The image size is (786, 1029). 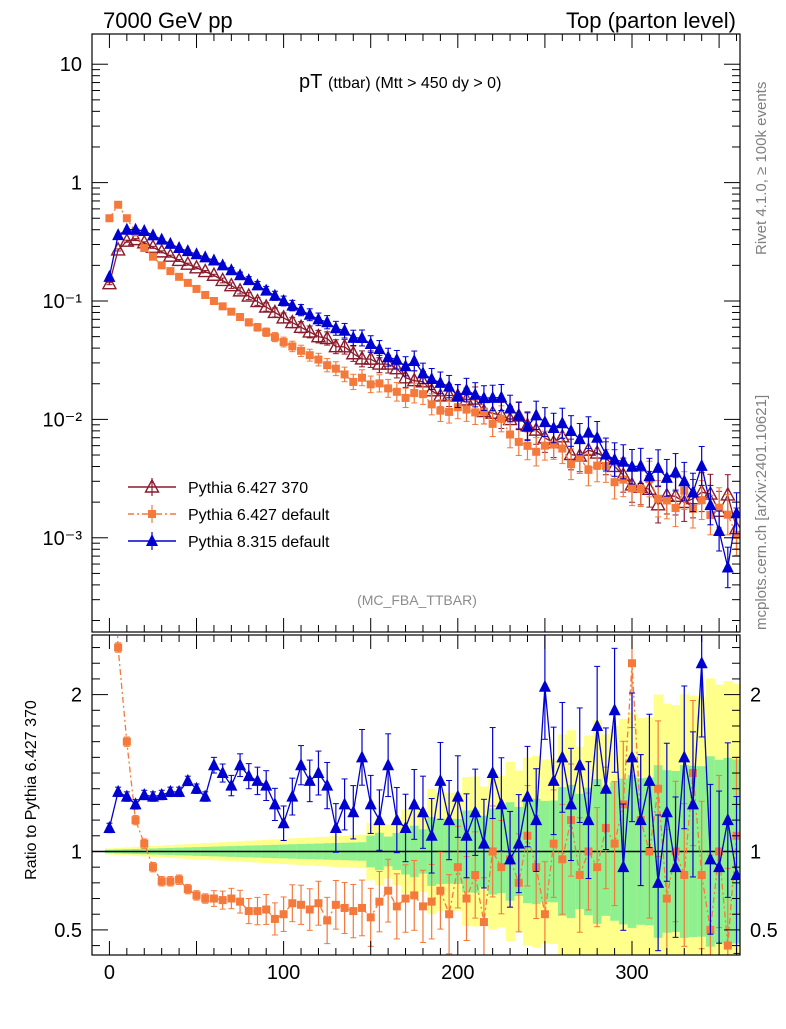 I want to click on legend-marker, so click(x=152, y=540).